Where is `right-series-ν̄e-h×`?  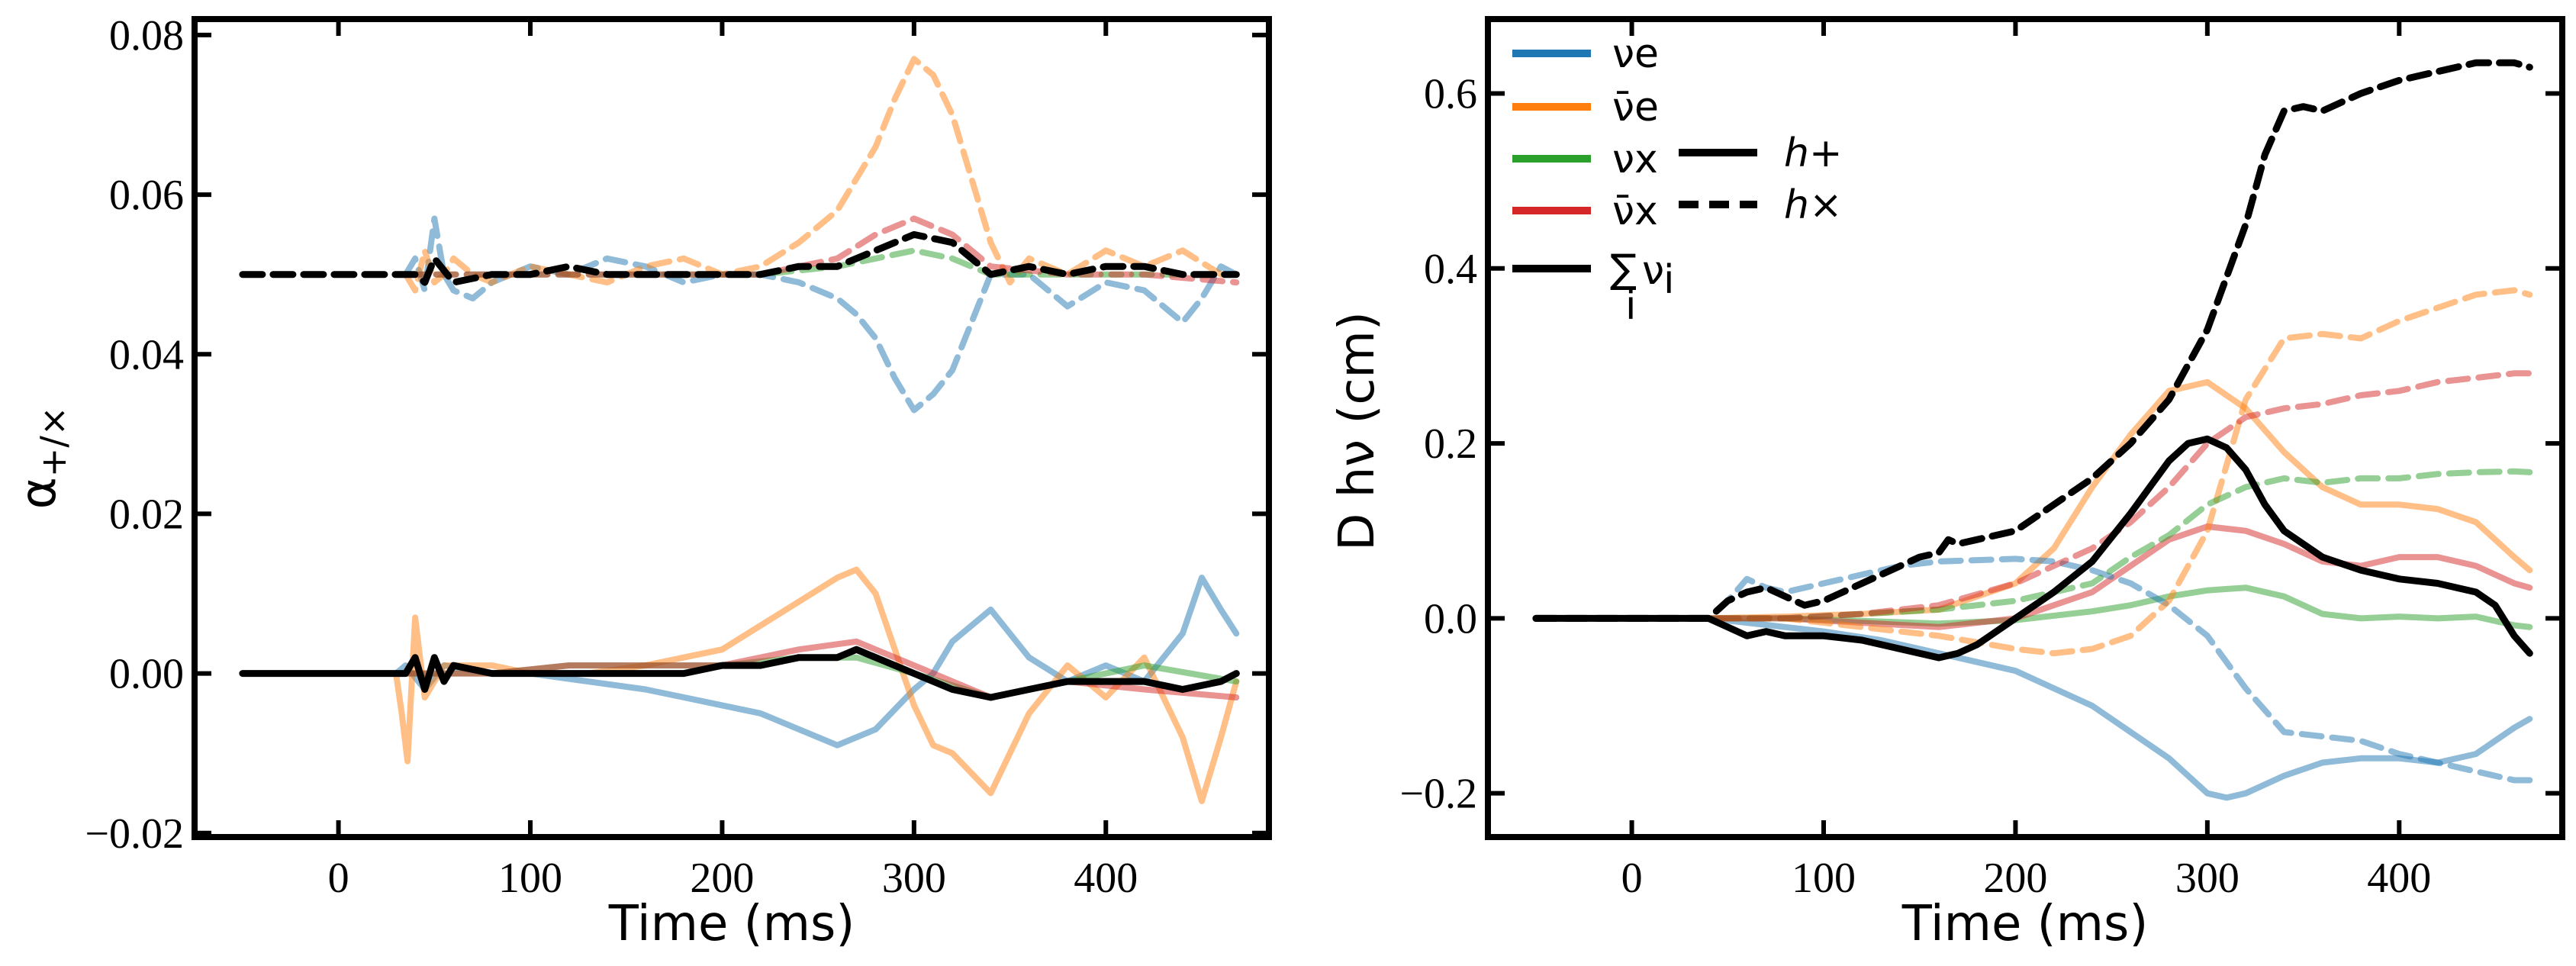
right-series-ν̄e-h× is located at coordinates (2032, 472).